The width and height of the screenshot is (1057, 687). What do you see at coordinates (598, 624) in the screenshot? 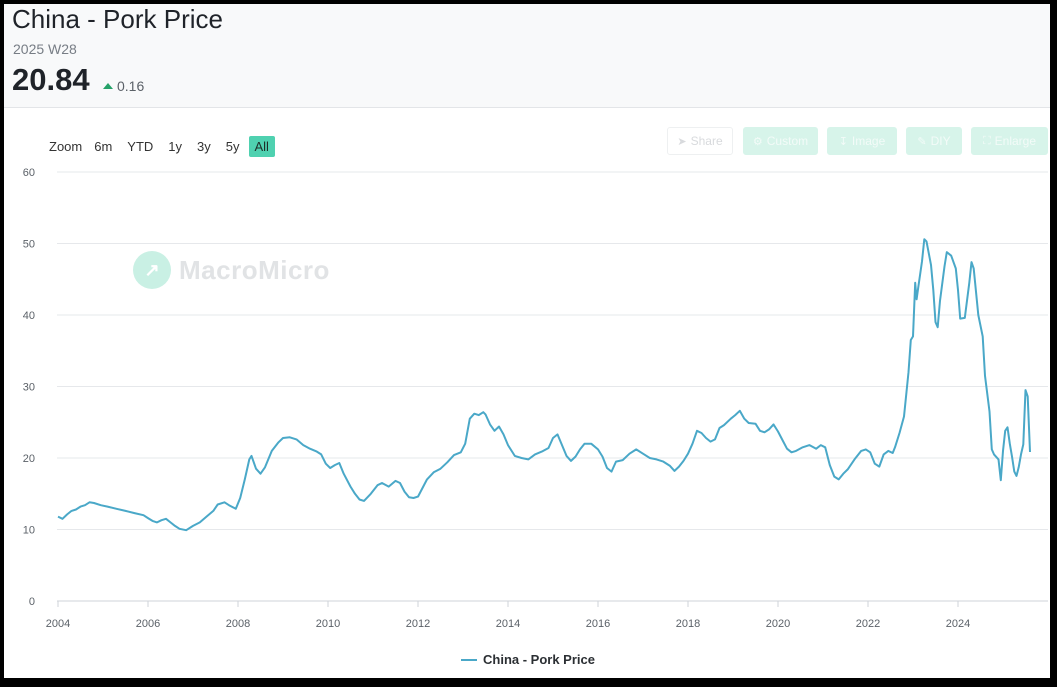
I see `x-tick-label: 2016` at bounding box center [598, 624].